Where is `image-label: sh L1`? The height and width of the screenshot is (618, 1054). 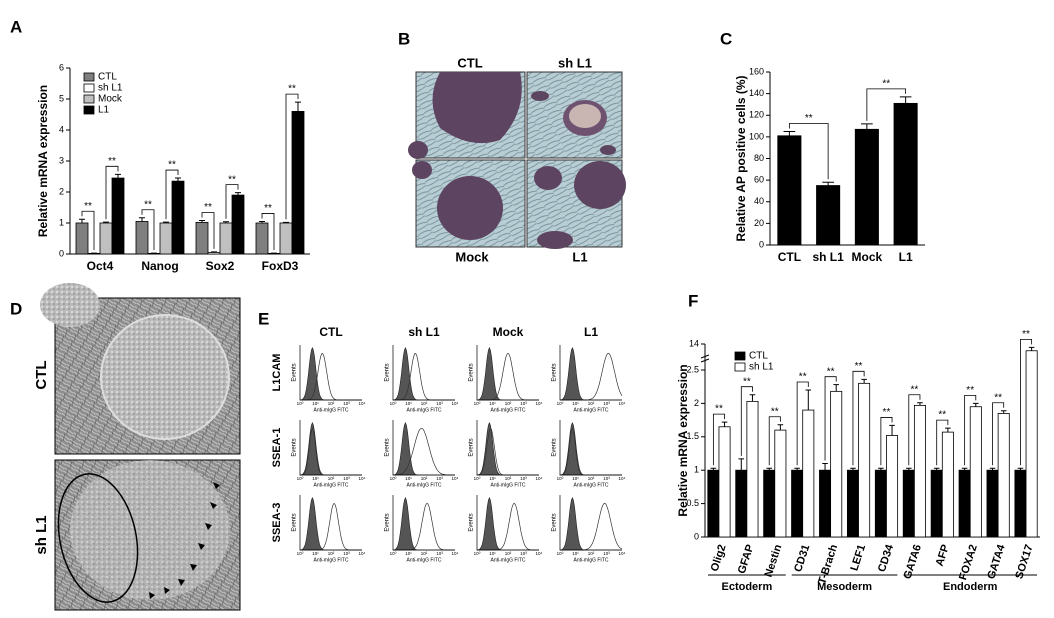
image-label: sh L1 is located at coordinates (575, 62).